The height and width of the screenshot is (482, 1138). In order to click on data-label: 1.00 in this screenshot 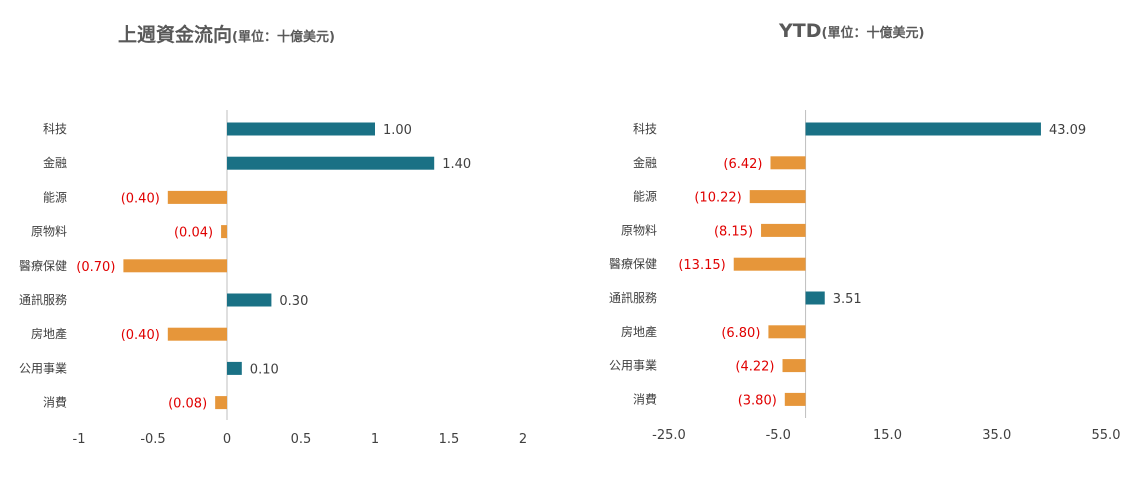, I will do `click(397, 130)`.